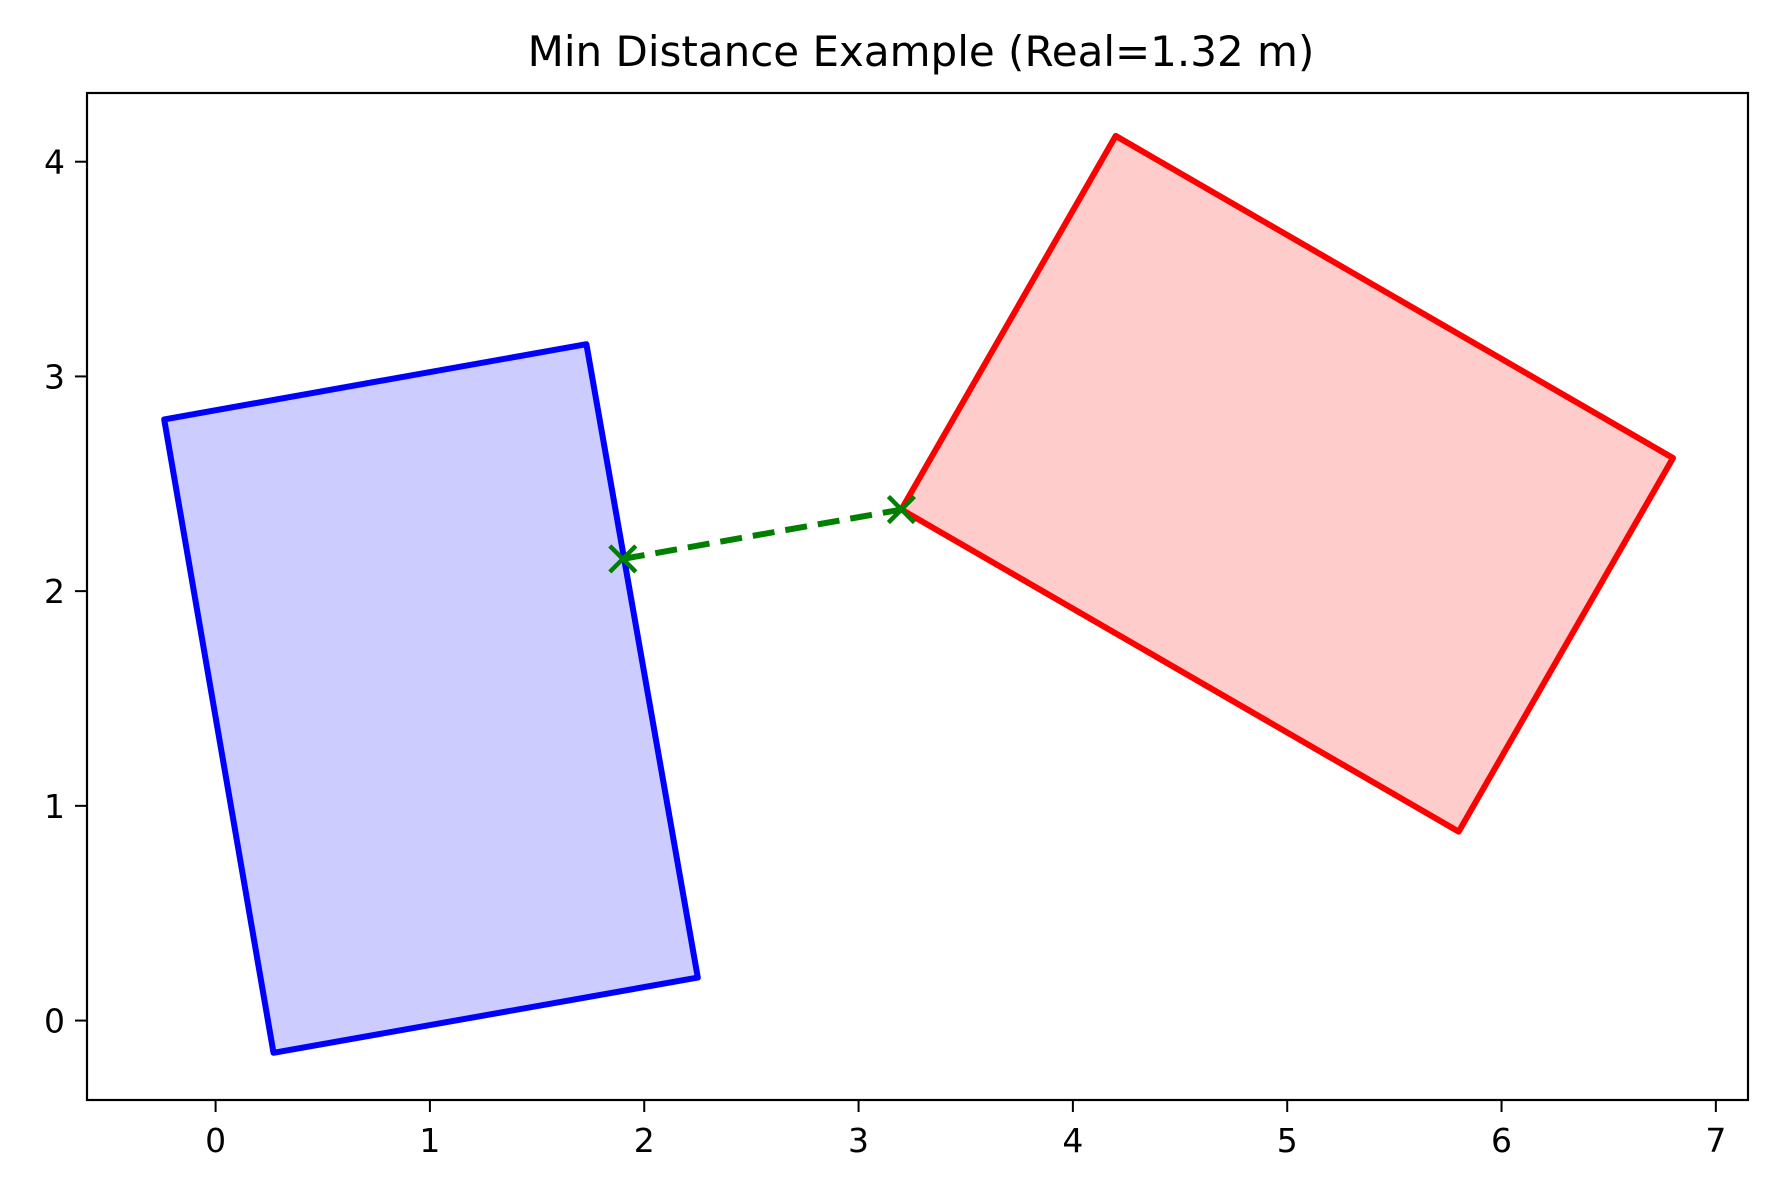 This screenshot has width=1770, height=1196. Describe the element at coordinates (762, 534) in the screenshot. I see `min-distance-line` at that location.